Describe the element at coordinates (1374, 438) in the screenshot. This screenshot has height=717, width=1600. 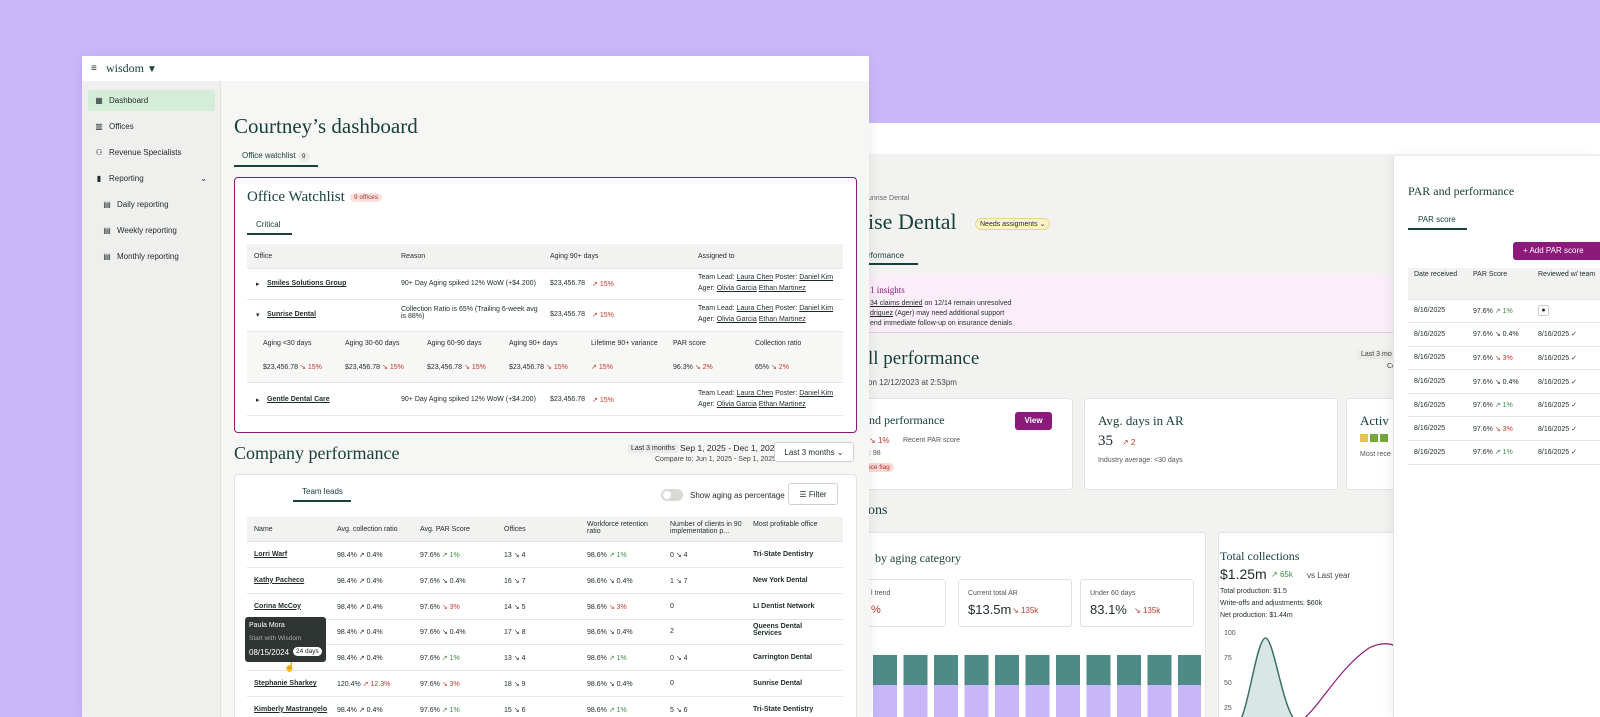
I see `activity-square` at that location.